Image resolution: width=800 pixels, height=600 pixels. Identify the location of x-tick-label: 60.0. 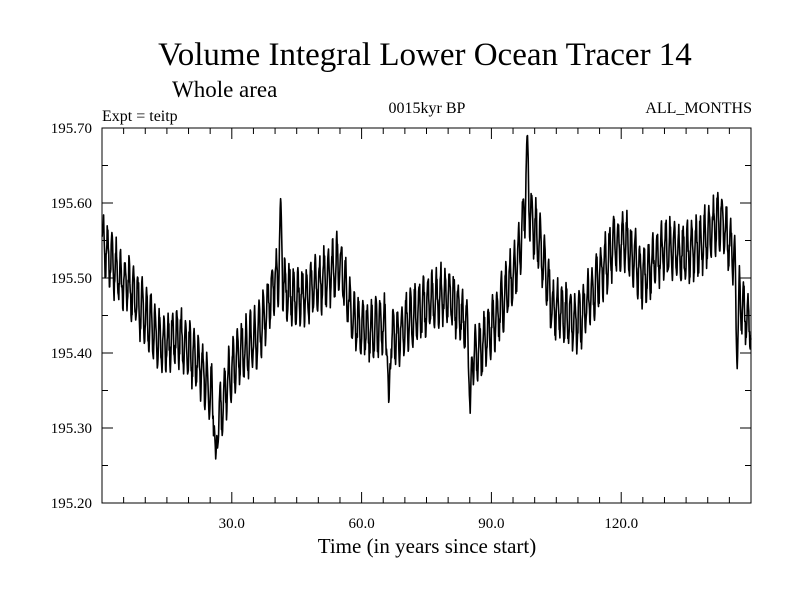
(361, 524).